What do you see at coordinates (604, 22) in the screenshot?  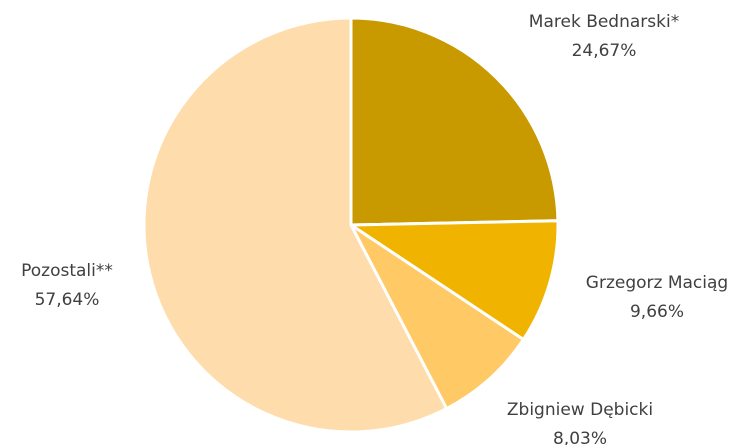 I see `slice-label: Marek Bednarski*` at bounding box center [604, 22].